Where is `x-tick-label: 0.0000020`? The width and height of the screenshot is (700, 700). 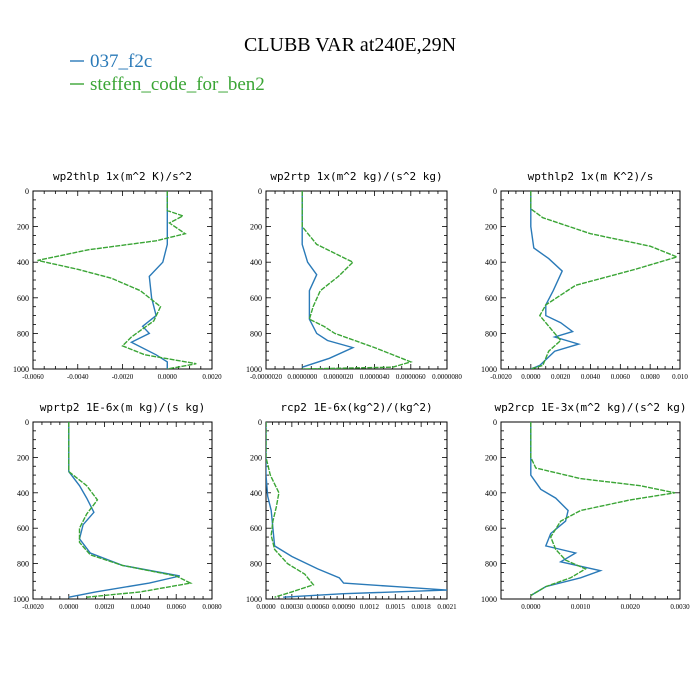 x-tick-label: 0.0000020 is located at coordinates (339, 377).